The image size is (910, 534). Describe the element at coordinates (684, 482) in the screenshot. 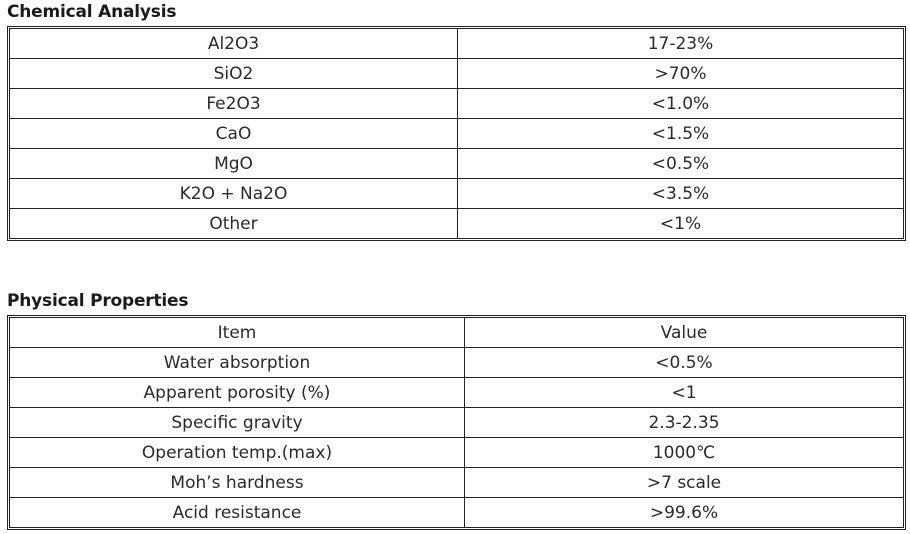

I see `value-cell: >7 scale` at that location.